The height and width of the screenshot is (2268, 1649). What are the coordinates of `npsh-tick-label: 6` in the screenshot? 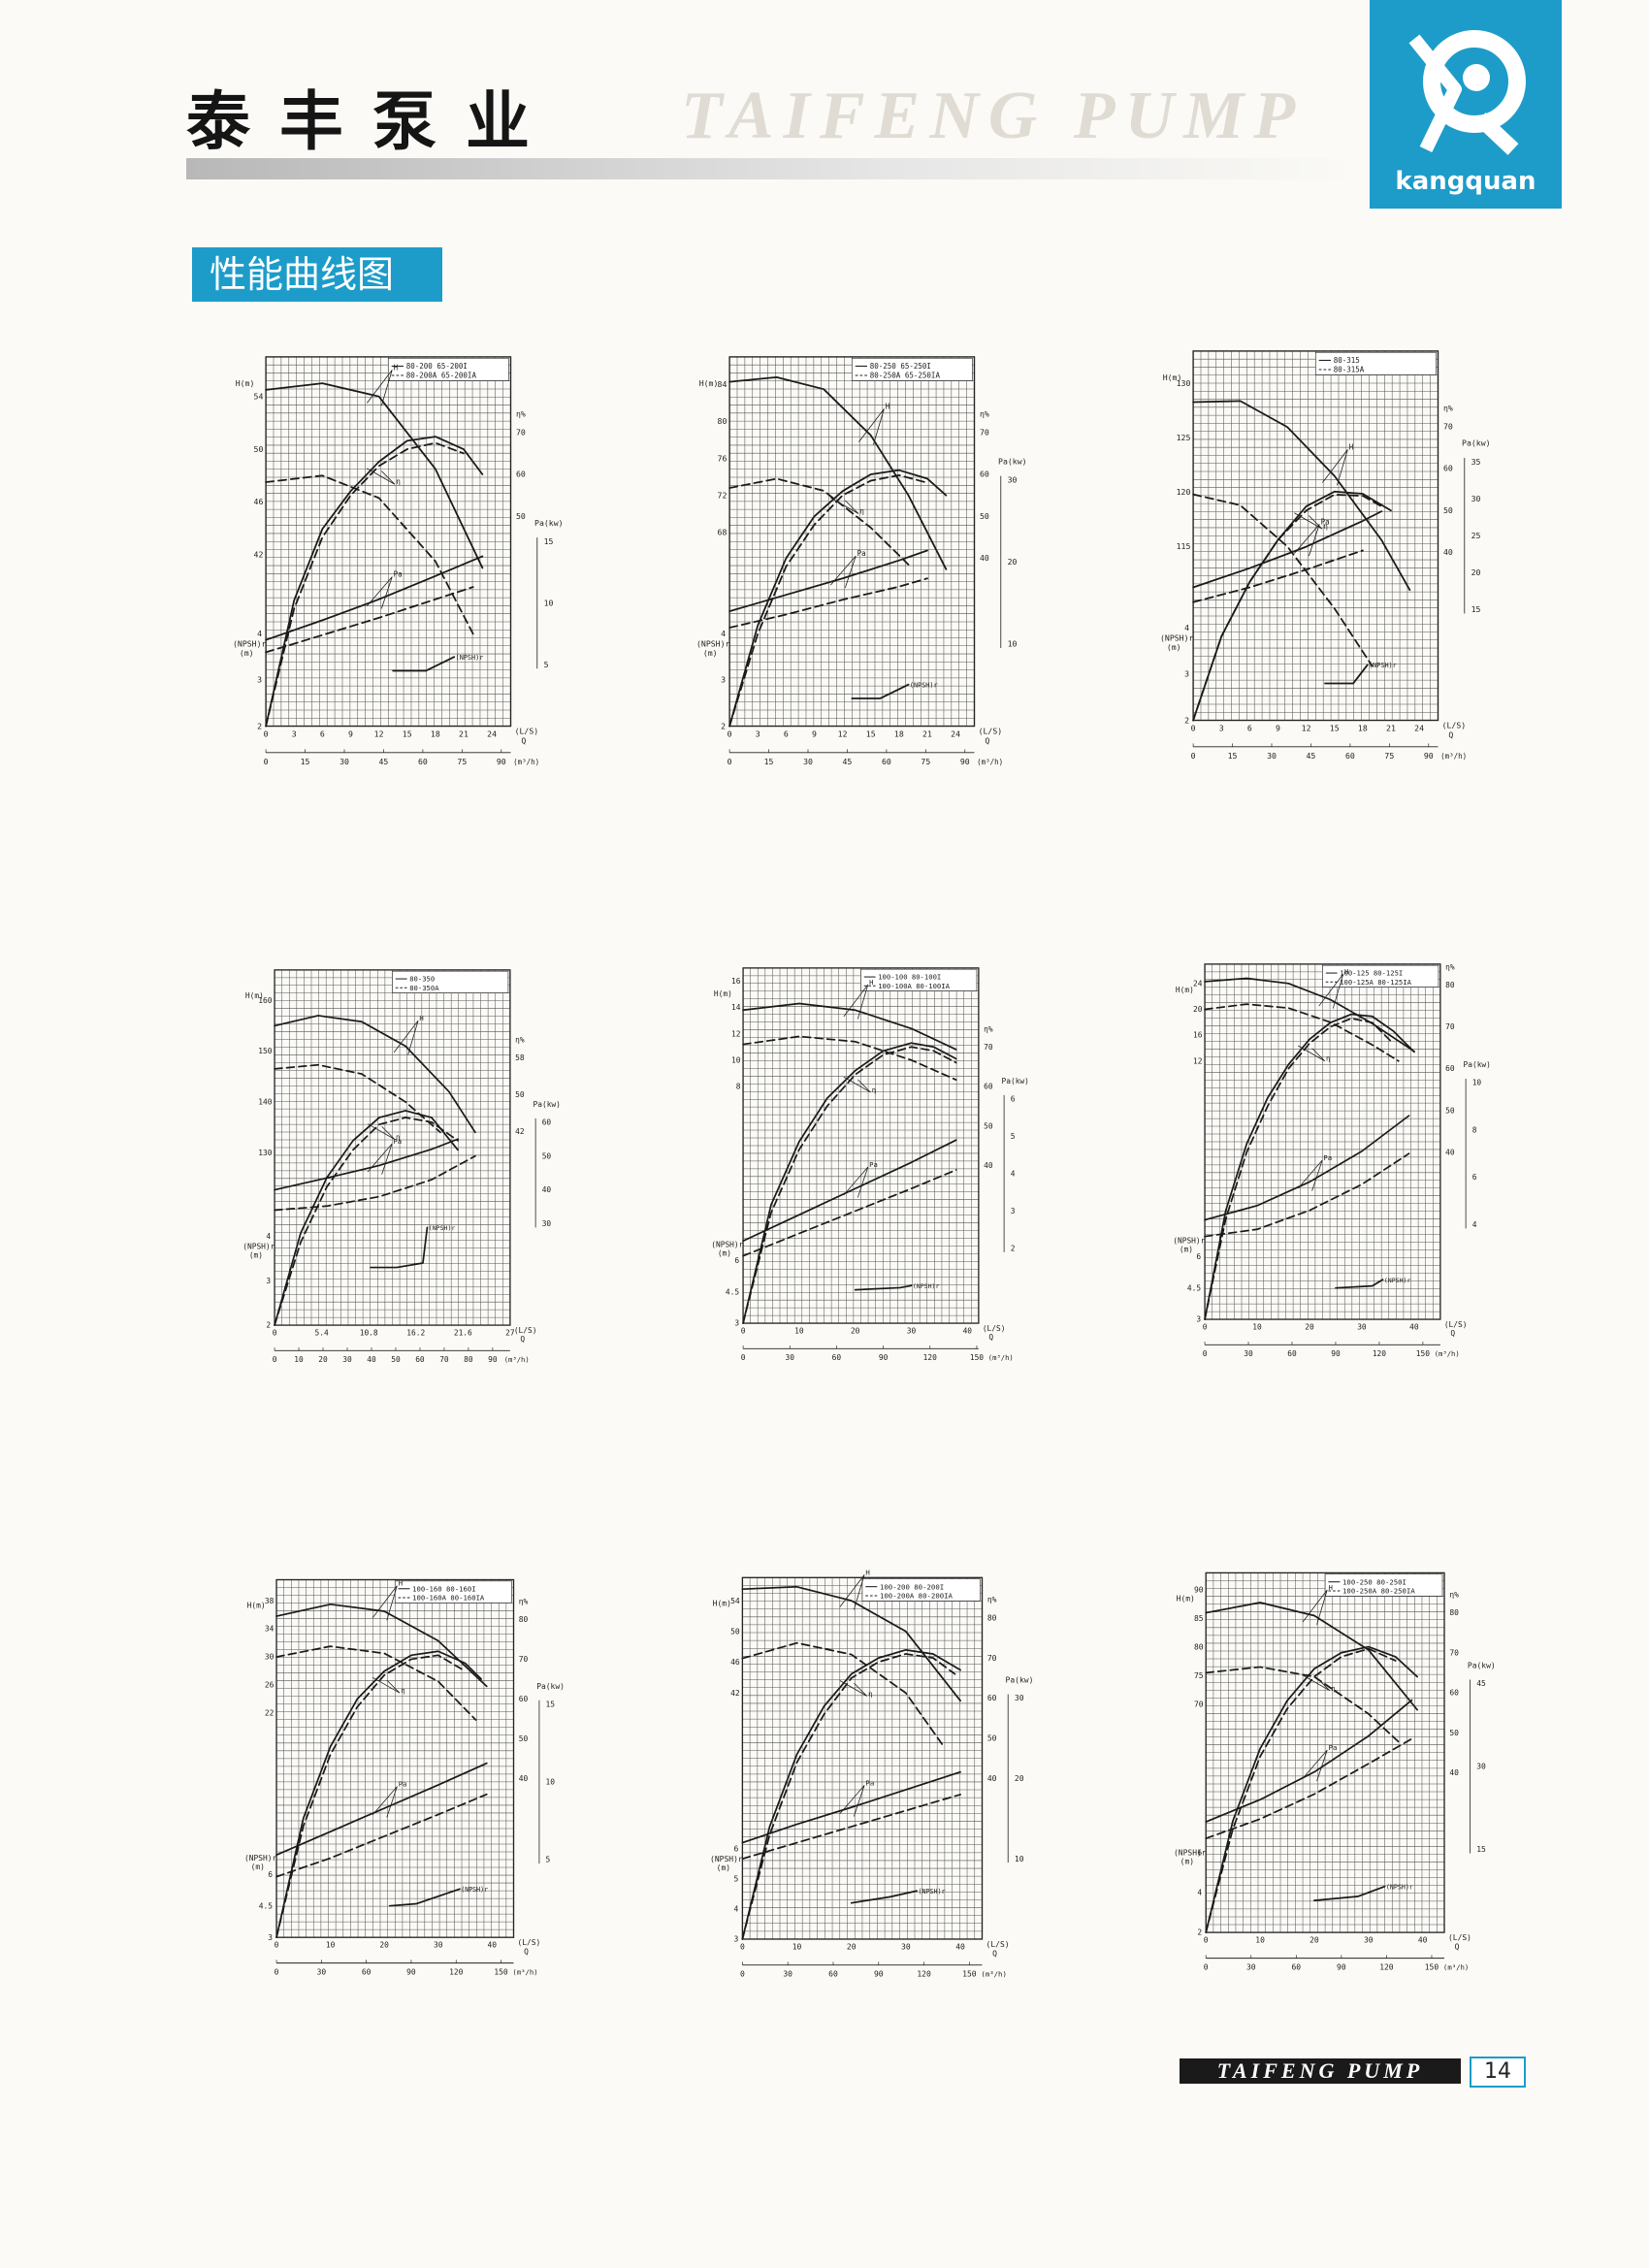 It's located at (270, 1874).